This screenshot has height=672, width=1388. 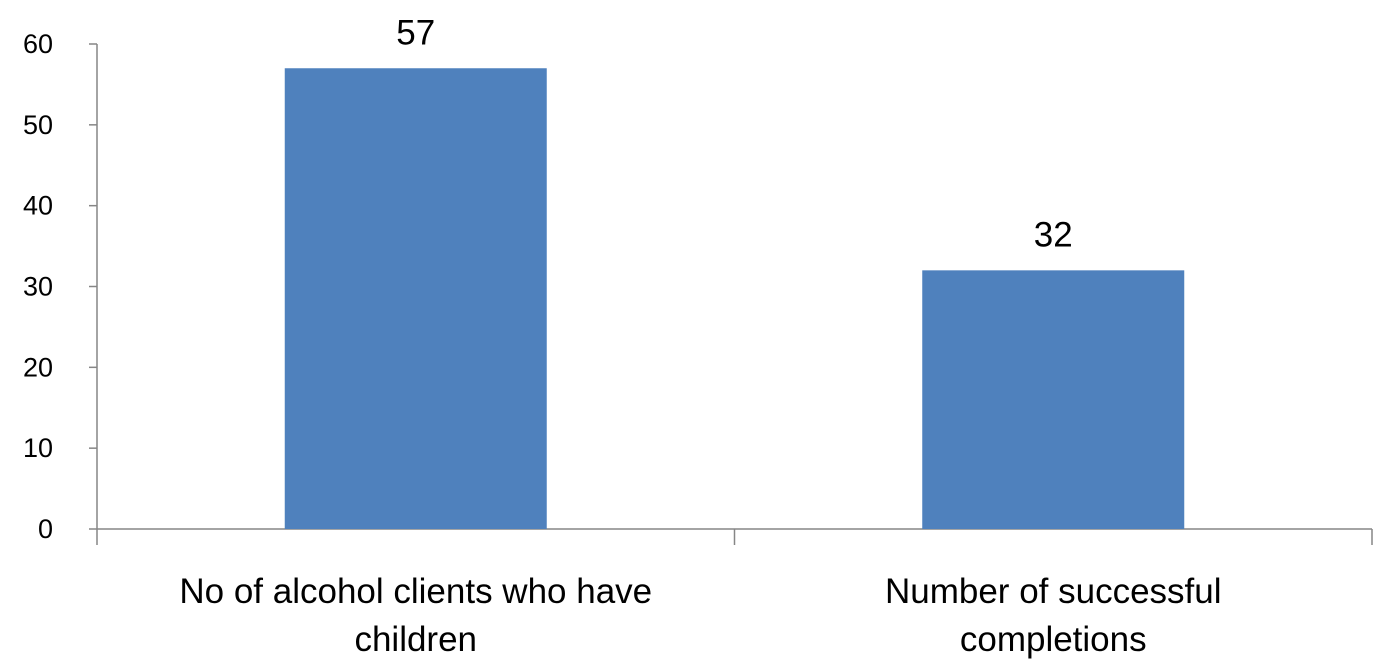 I want to click on category-label-line: completions, so click(x=1053, y=639).